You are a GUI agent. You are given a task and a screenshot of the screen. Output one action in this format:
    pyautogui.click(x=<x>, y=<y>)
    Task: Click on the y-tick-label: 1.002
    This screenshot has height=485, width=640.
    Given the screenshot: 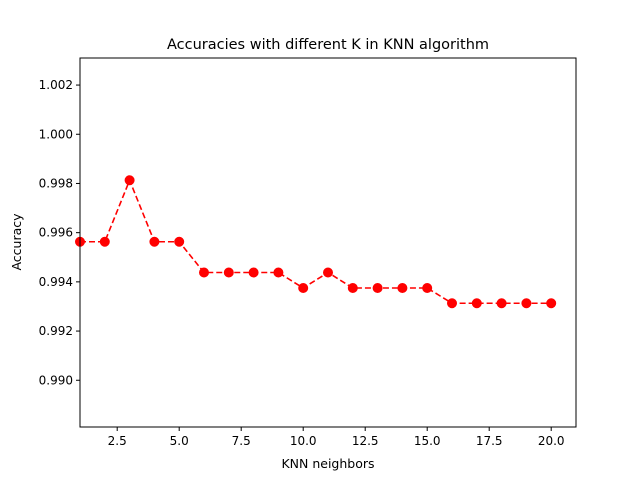 What is the action you would take?
    pyautogui.click(x=56, y=85)
    